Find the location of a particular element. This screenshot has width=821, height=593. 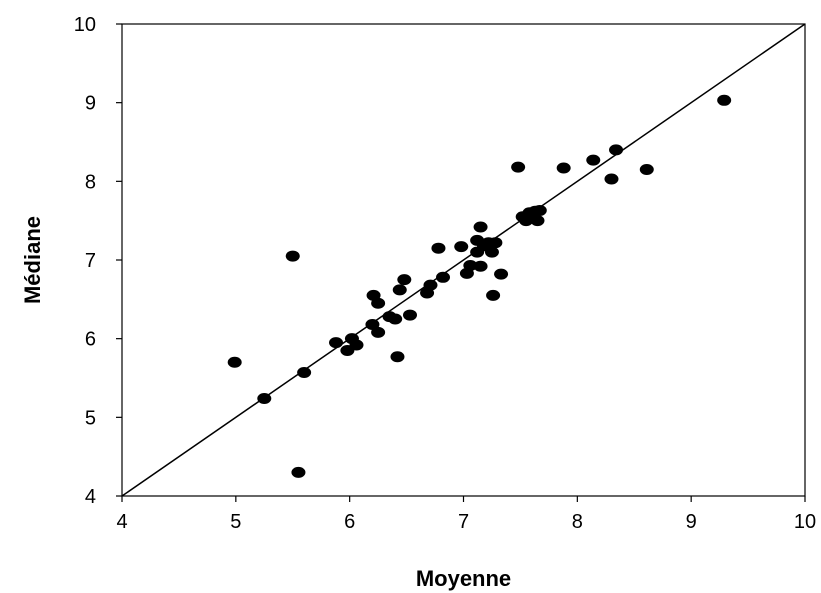

x-axis-title: Moyenne is located at coordinates (463, 578).